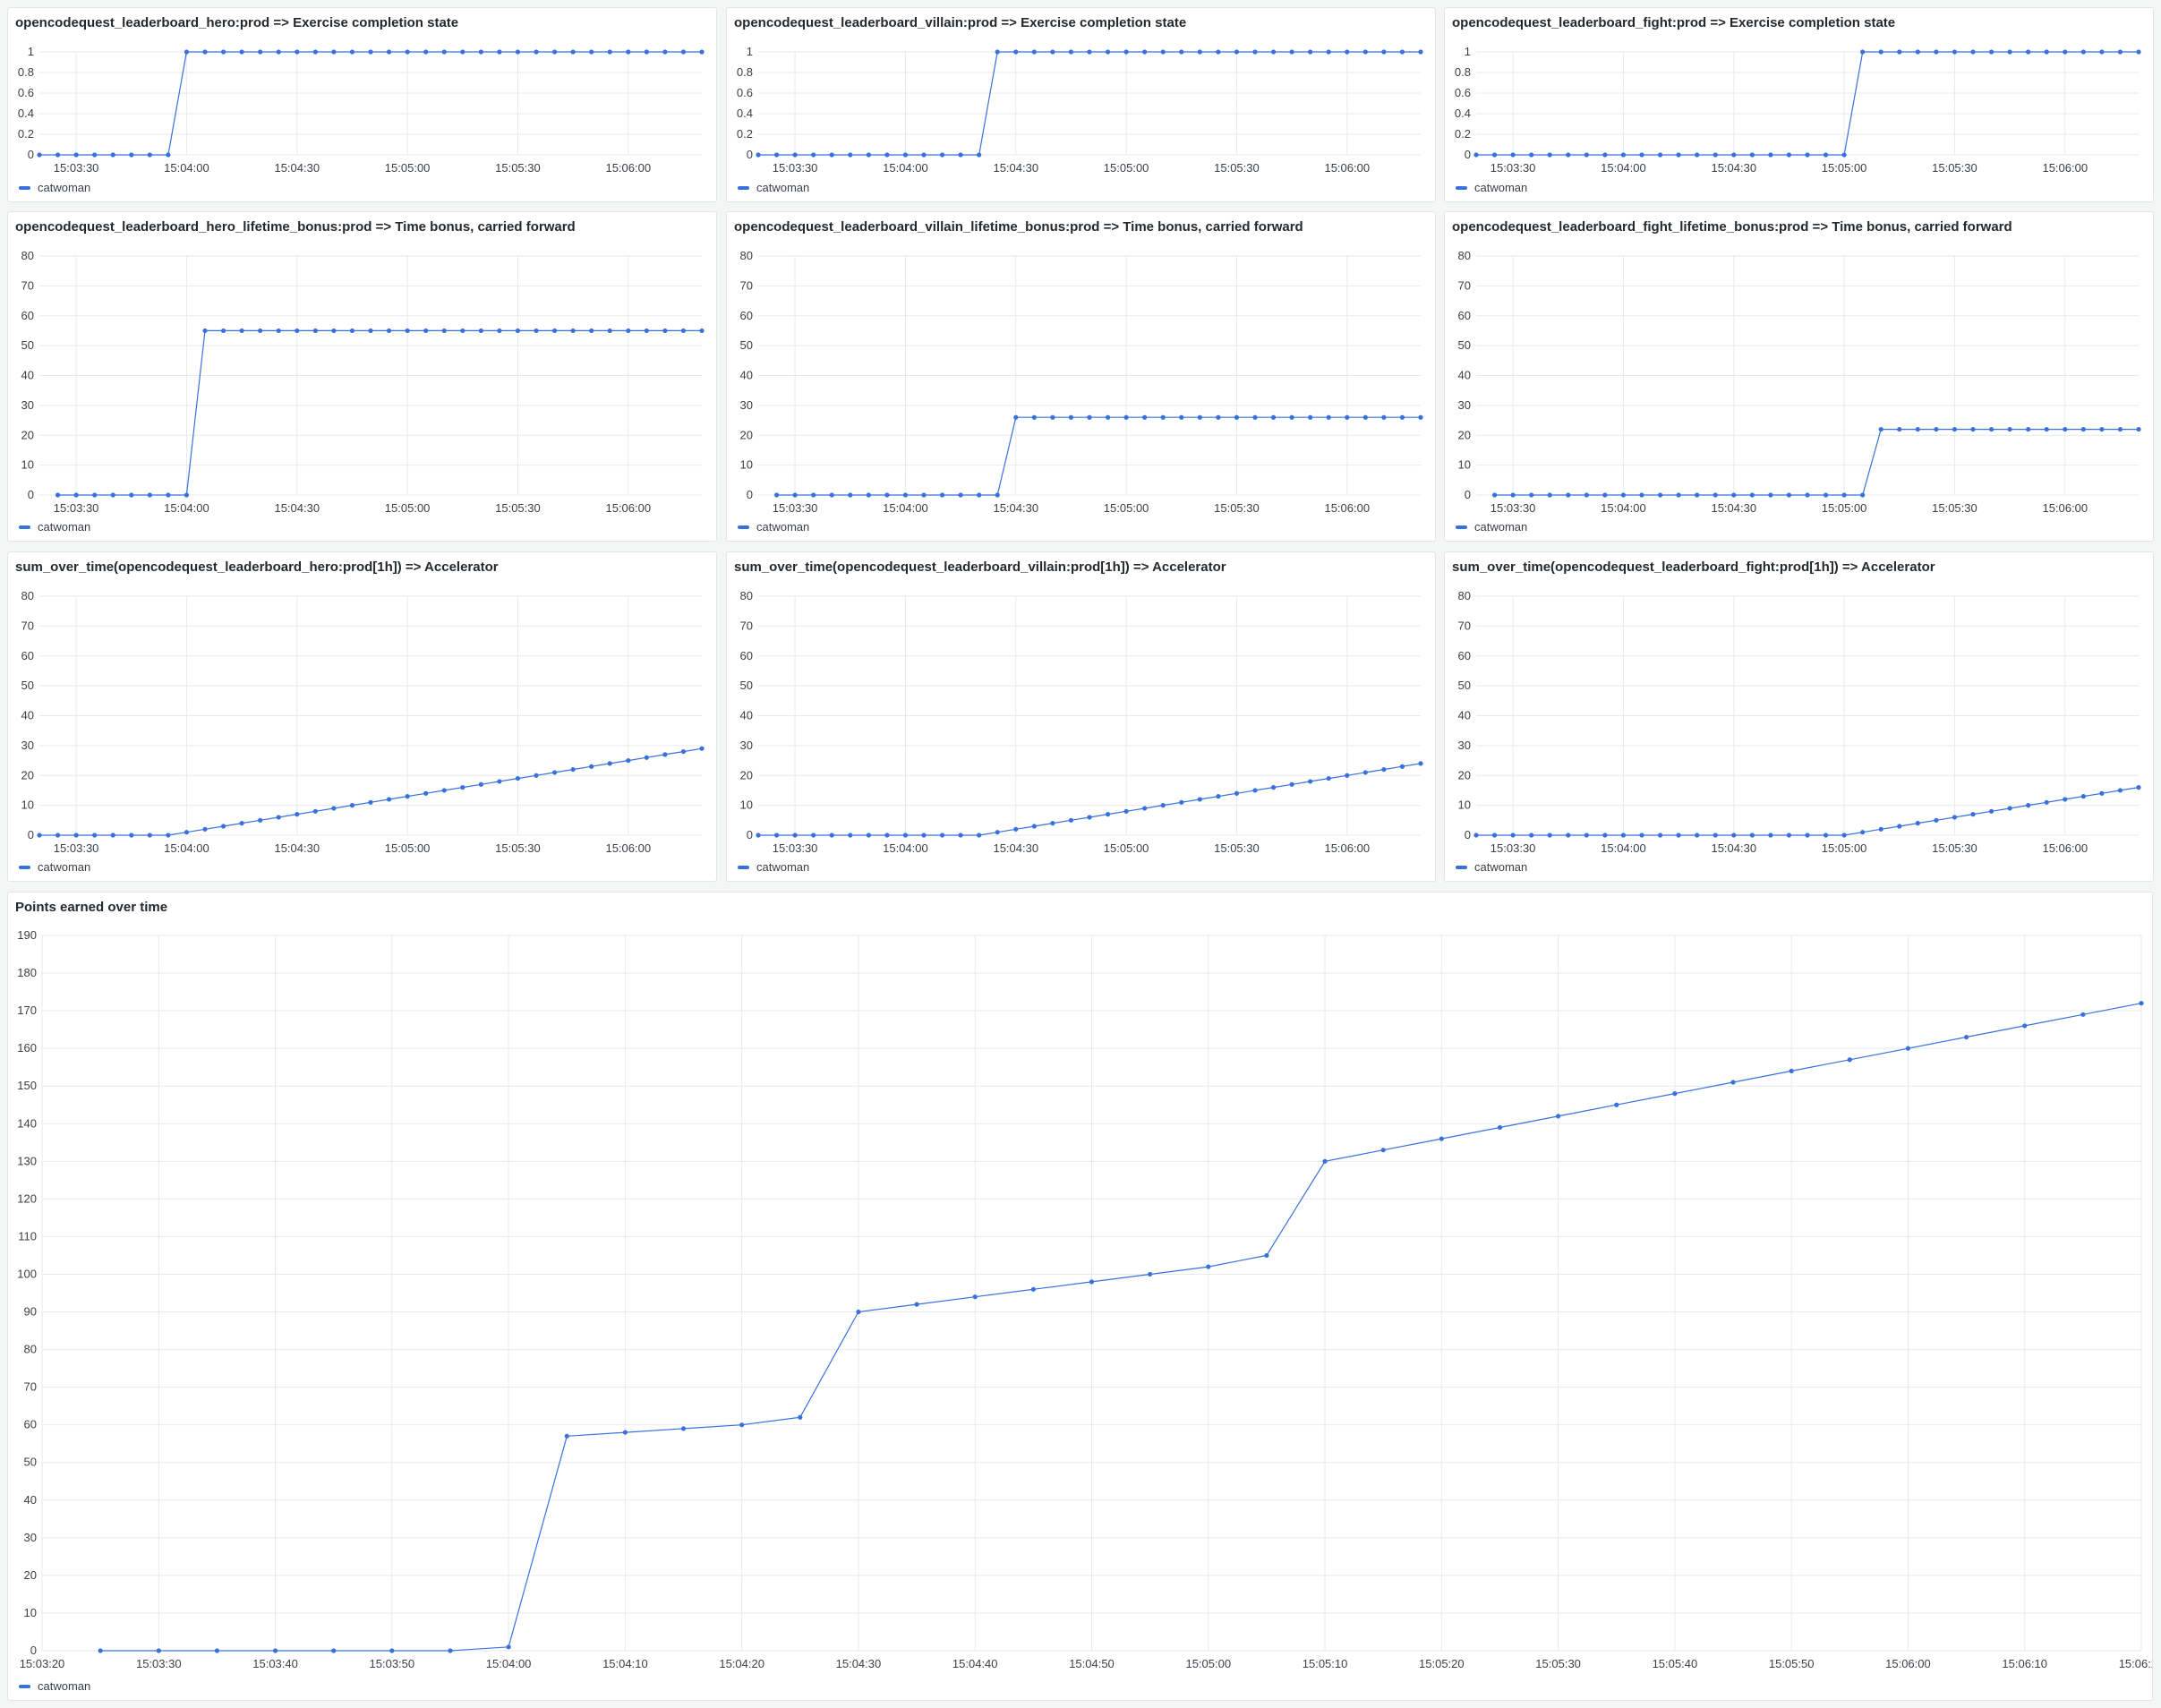 The image size is (2161, 1708). I want to click on series-line-catwoman, so click(1808, 811).